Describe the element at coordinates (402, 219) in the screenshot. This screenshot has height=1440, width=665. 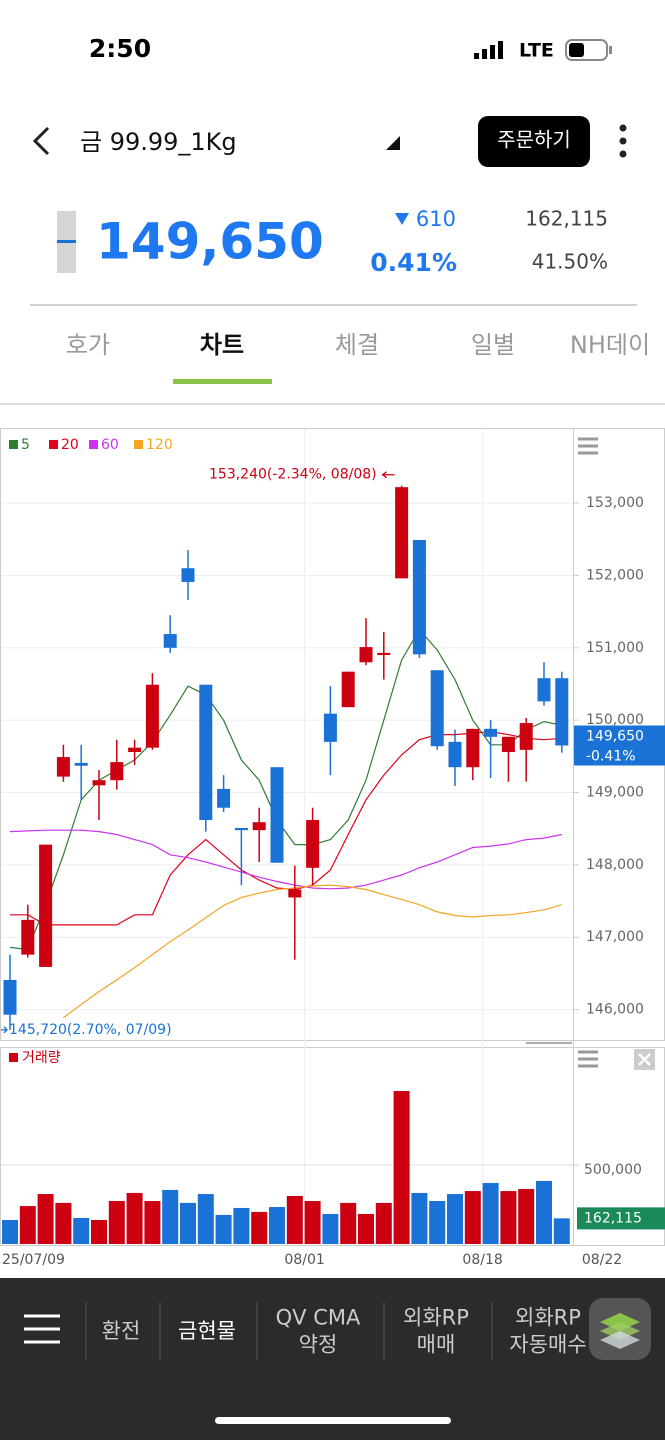
I see `down-arrow` at that location.